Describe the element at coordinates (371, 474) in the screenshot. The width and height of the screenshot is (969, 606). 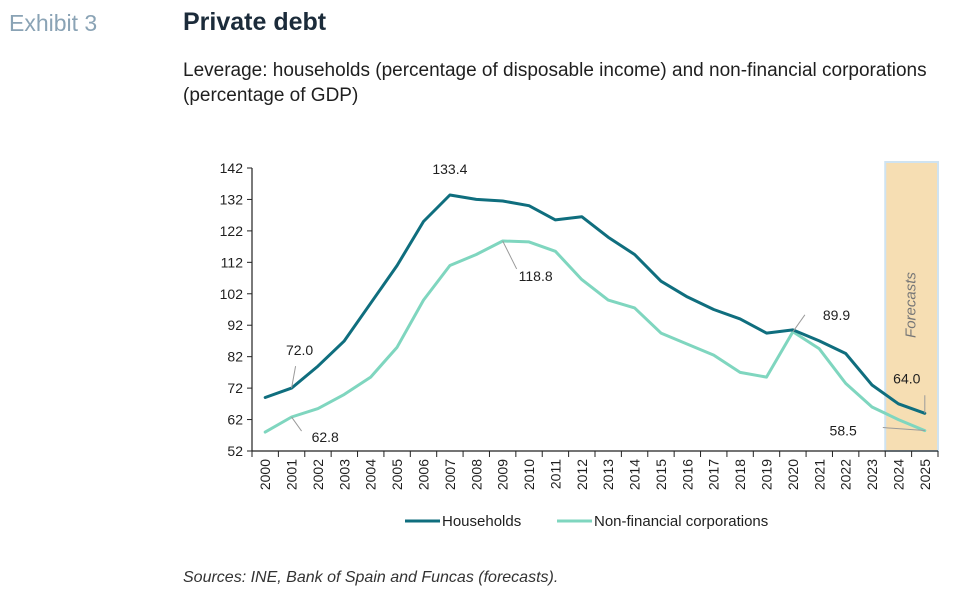
I see `x-tick-label: 2004` at that location.